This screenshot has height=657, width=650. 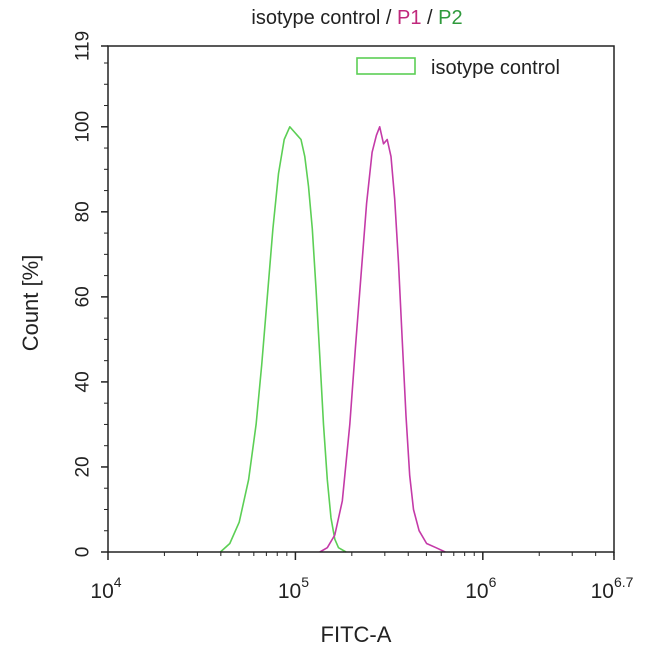 I want to click on title-part-0: isotype control, so click(x=315, y=18).